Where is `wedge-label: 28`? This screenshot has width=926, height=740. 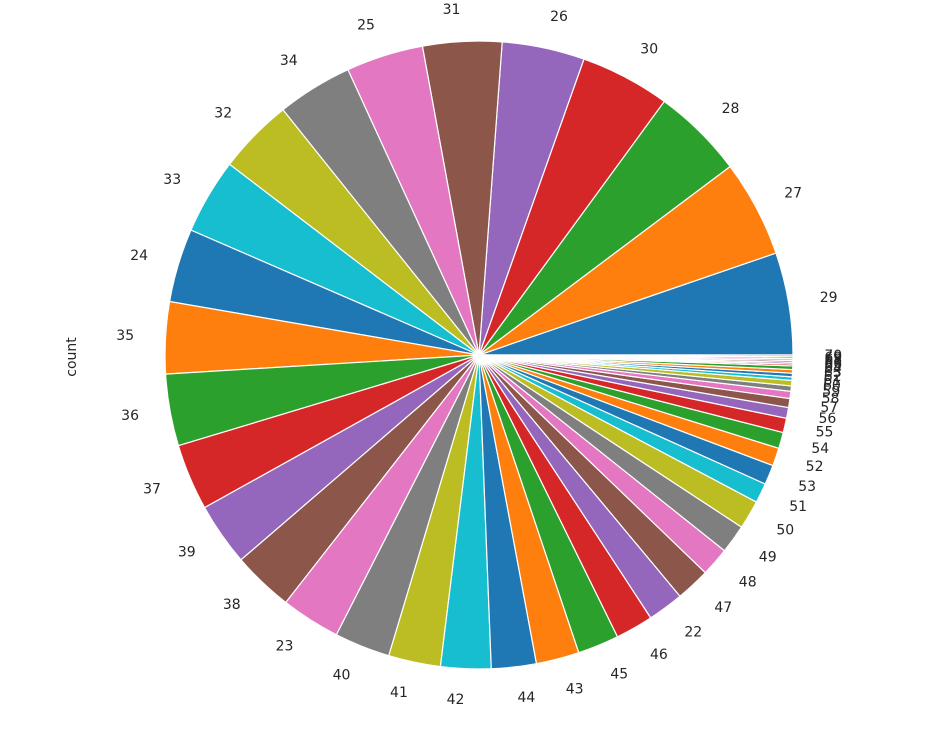
wedge-label: 28 is located at coordinates (731, 109).